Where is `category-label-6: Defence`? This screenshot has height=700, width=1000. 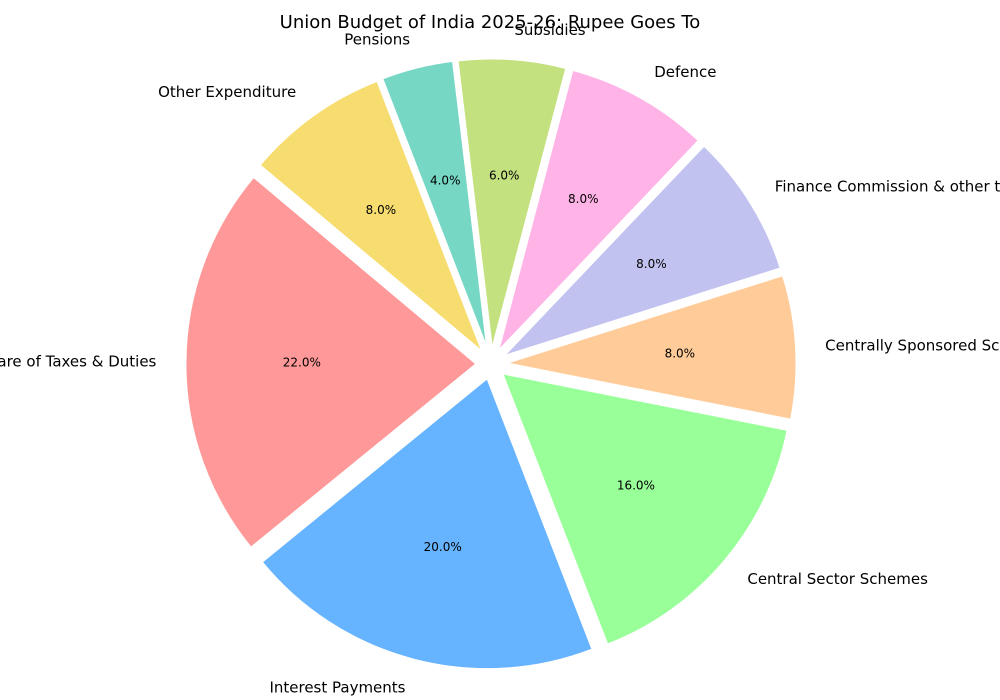 category-label-6: Defence is located at coordinates (685, 72).